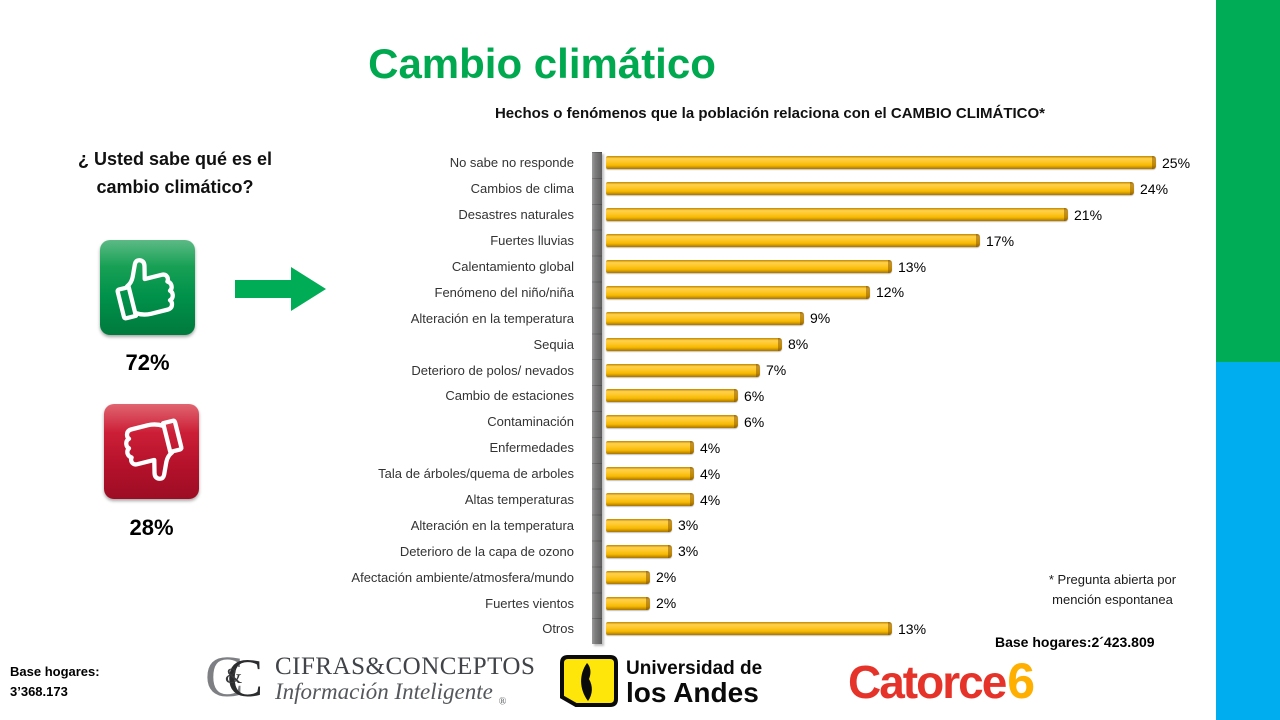 This screenshot has height=720, width=1280. Describe the element at coordinates (532, 241) in the screenshot. I see `category-label: Fuertes lluvias` at that location.